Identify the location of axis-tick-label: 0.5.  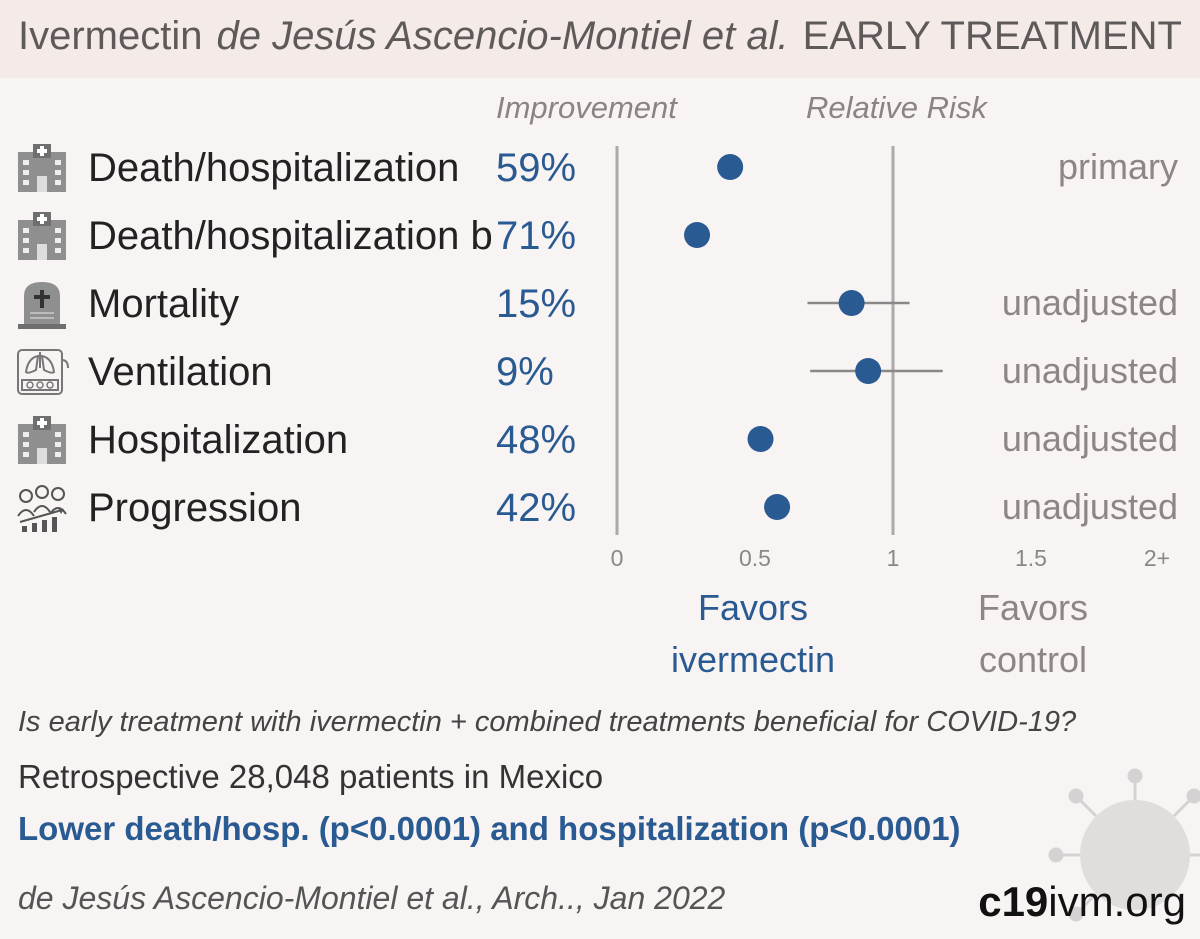
(755, 558).